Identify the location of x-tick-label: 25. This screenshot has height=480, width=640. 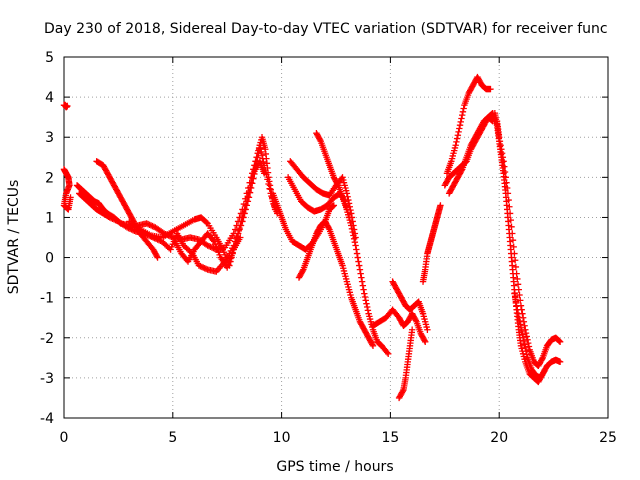
(608, 438).